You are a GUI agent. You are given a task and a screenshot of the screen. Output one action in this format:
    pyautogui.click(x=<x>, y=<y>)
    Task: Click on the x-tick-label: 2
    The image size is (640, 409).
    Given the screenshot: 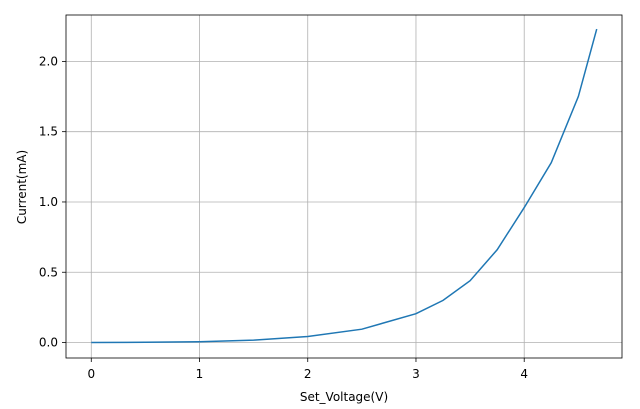 What is the action you would take?
    pyautogui.click(x=308, y=374)
    